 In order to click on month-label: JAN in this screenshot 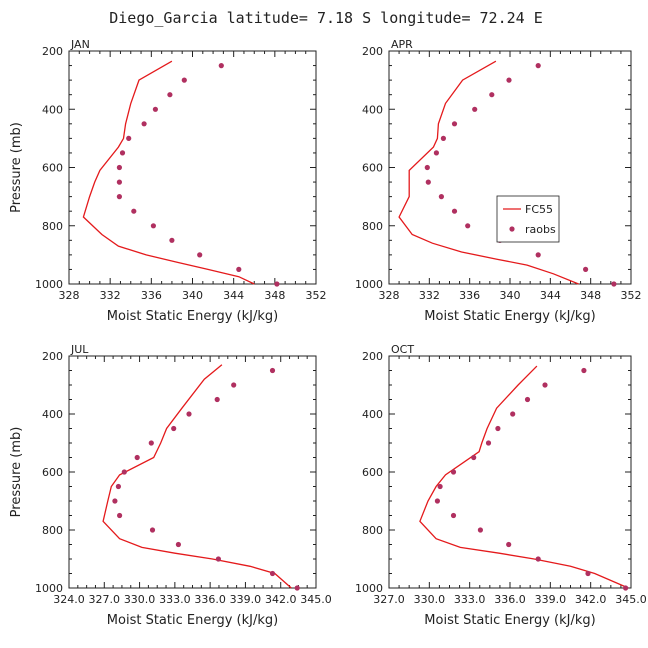, I will do `click(80, 44)`.